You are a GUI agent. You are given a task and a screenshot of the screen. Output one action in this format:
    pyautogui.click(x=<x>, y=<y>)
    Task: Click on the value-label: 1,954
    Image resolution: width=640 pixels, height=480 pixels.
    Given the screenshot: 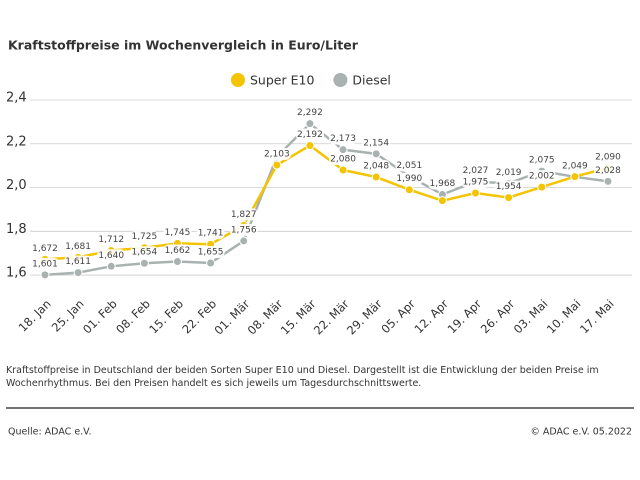 What is the action you would take?
    pyautogui.click(x=509, y=187)
    